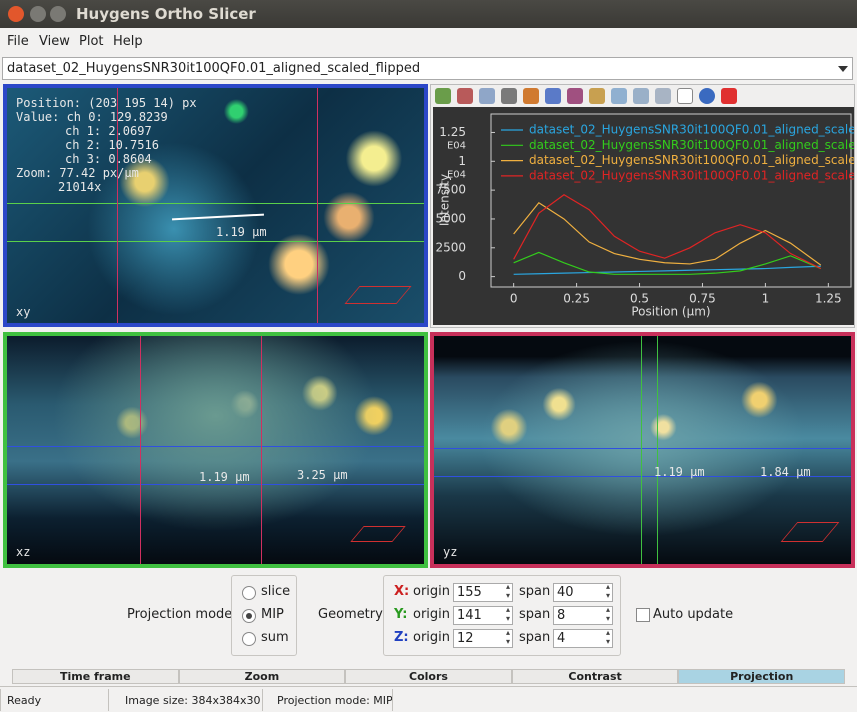  What do you see at coordinates (77, 173) in the screenshot?
I see `info-line: Zoom: 77.42 px/µm` at bounding box center [77, 173].